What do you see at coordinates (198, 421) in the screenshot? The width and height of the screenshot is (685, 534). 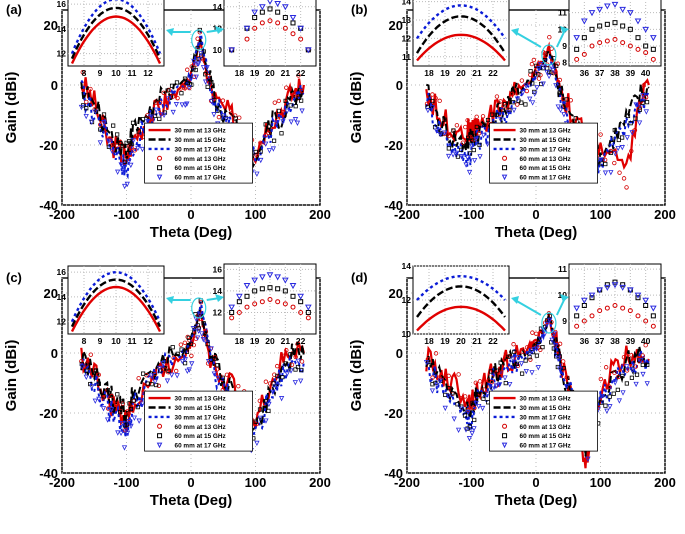 I see `legend-box` at bounding box center [198, 421].